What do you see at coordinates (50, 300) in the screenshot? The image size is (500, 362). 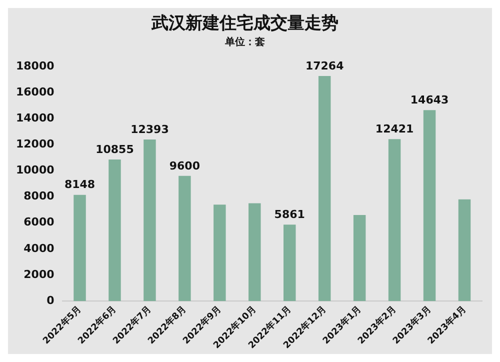 I see `y-tick-label: 0` at bounding box center [50, 300].